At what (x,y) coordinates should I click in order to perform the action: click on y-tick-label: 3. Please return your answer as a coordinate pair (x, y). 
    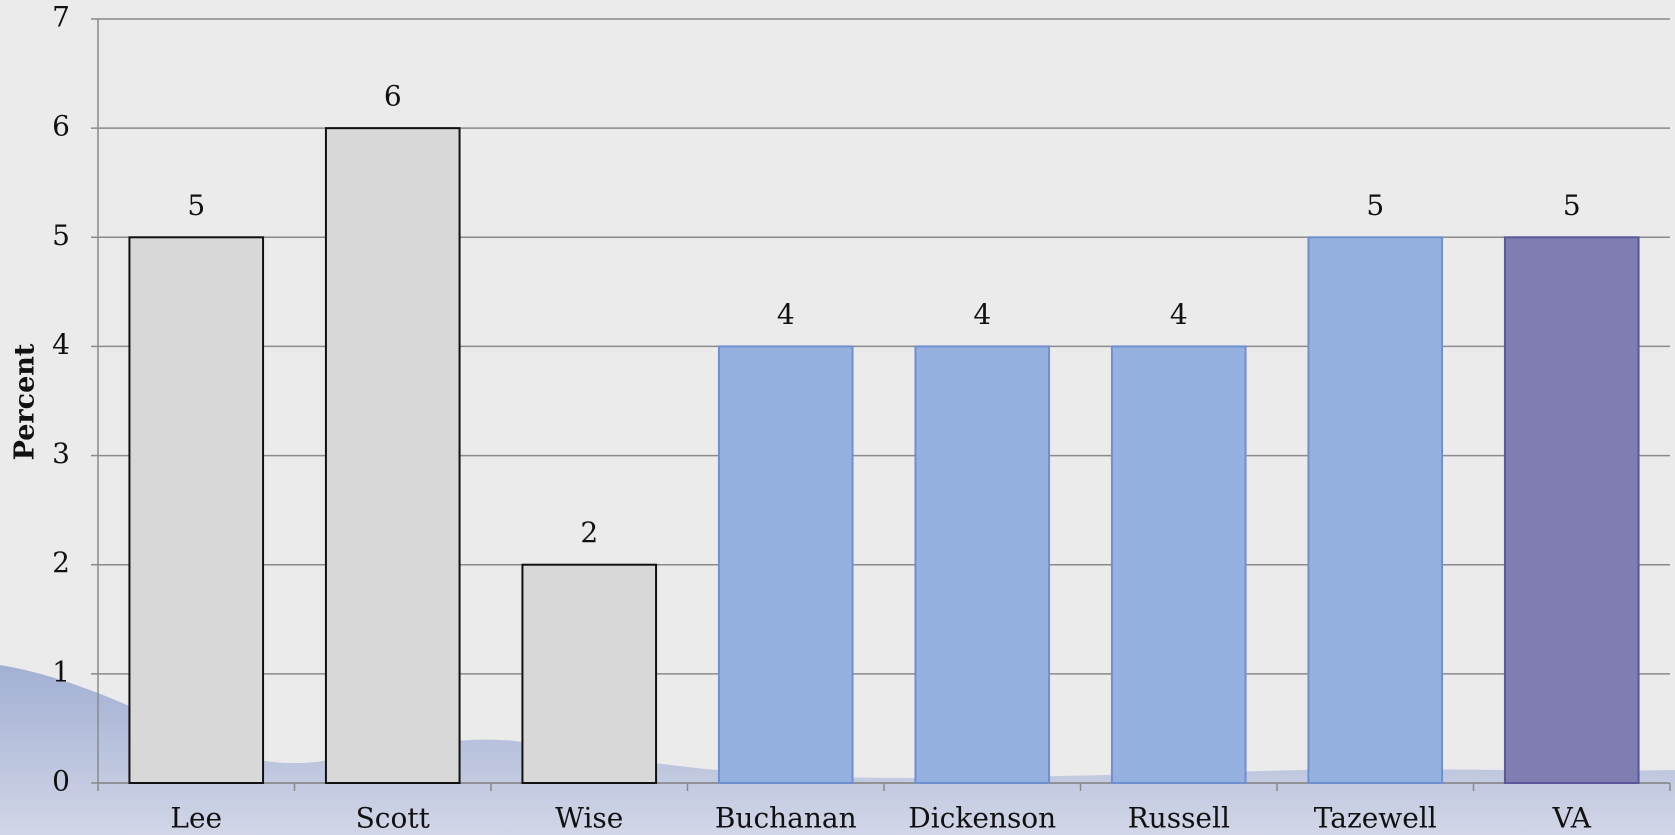
    Looking at the image, I should click on (61, 453).